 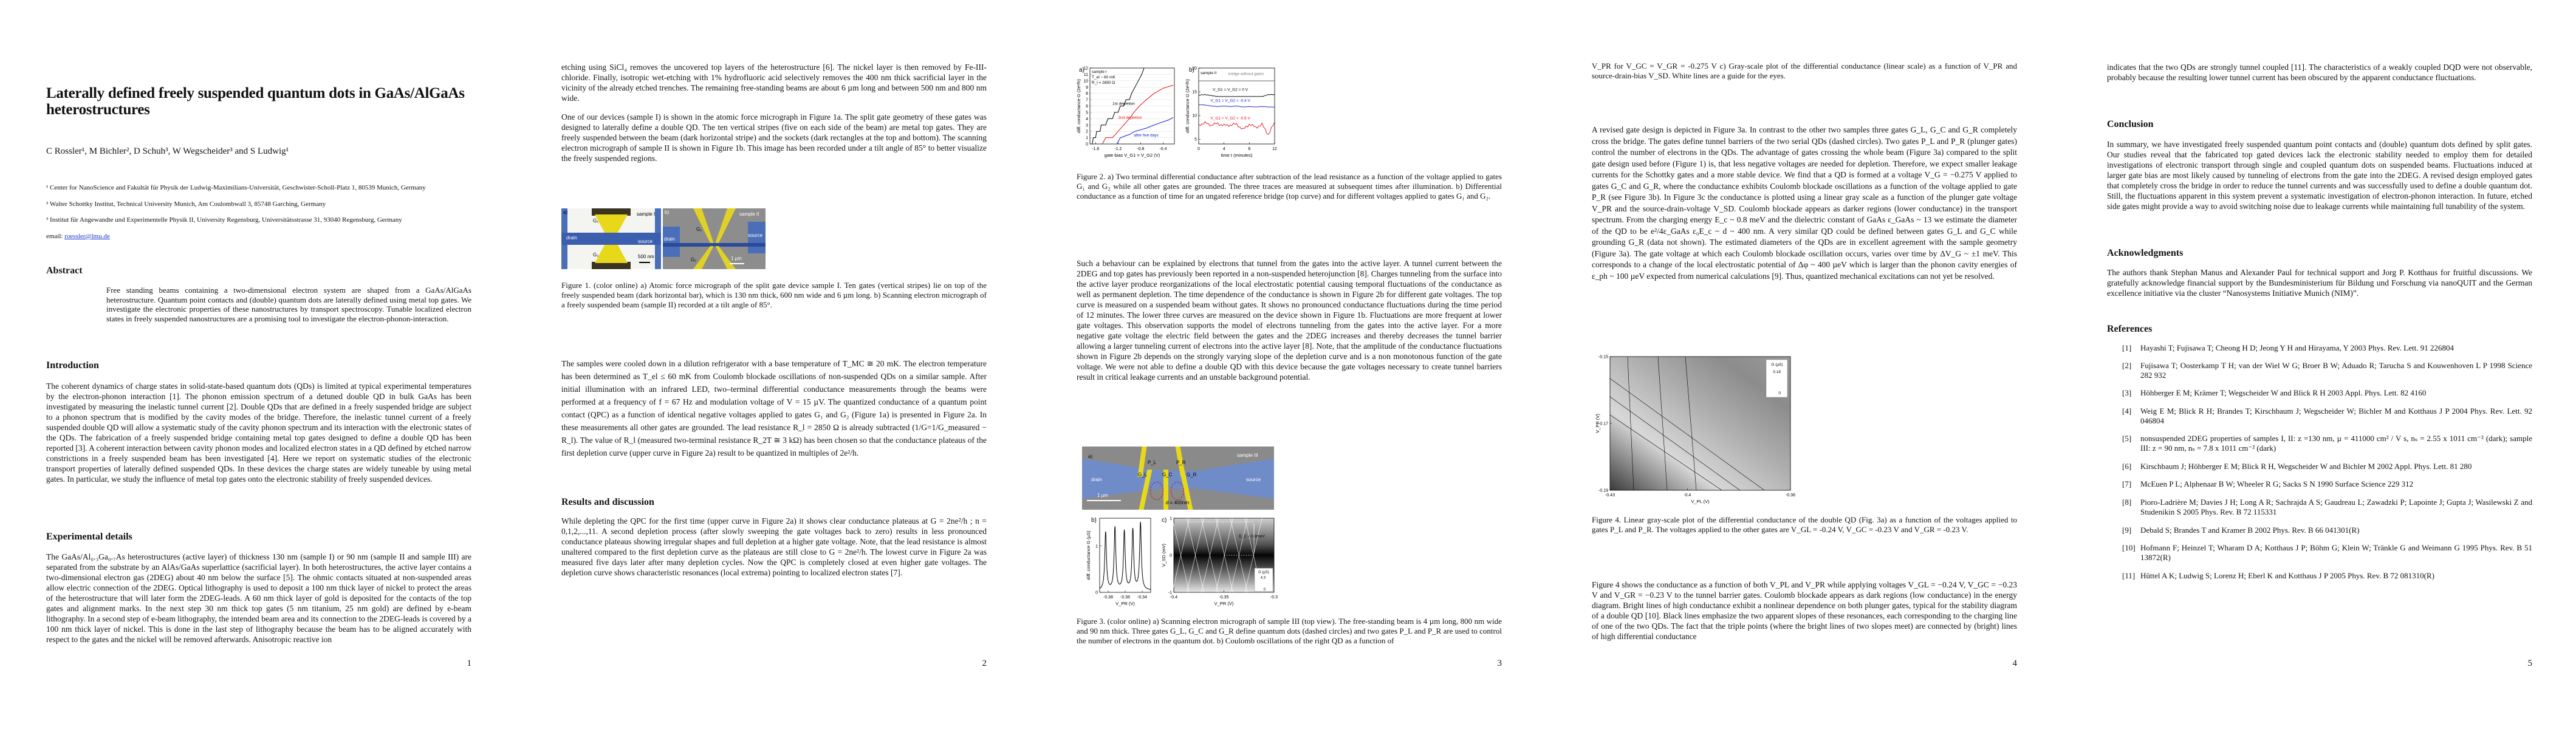 What do you see at coordinates (1167, 475) in the screenshot?
I see `gate-label-gc: G_C` at bounding box center [1167, 475].